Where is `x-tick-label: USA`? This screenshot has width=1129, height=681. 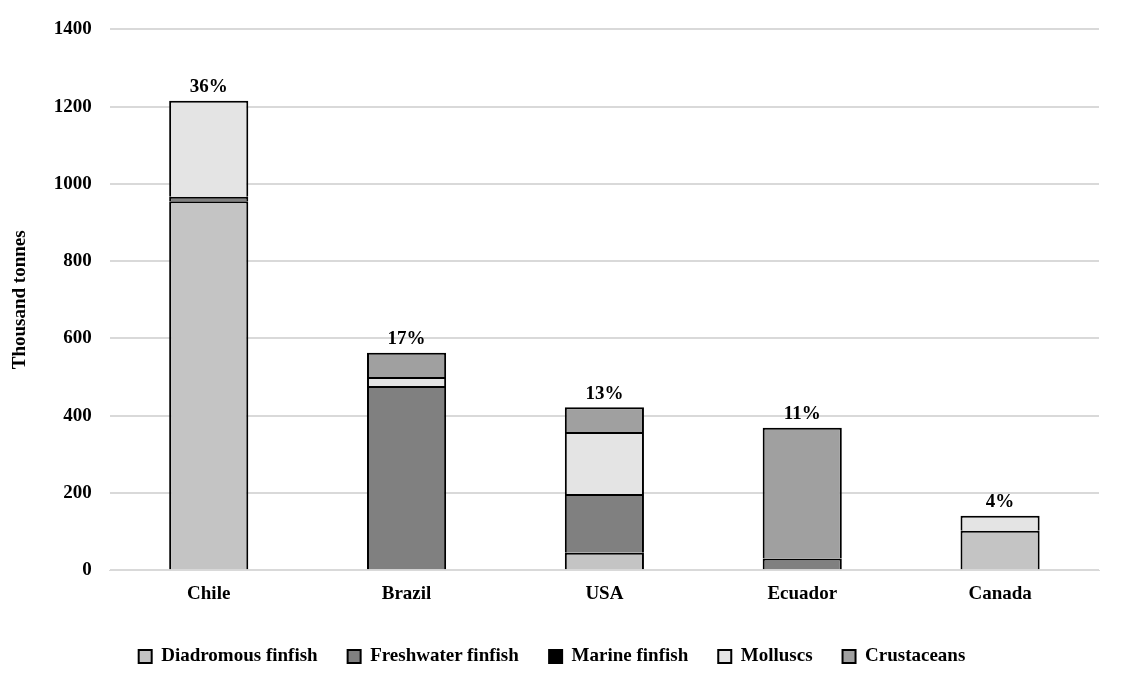
x-tick-label: USA is located at coordinates (604, 592).